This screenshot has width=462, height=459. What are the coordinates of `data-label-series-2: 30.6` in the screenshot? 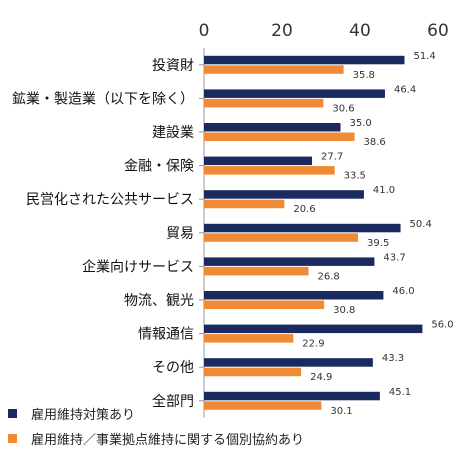 It's located at (343, 108).